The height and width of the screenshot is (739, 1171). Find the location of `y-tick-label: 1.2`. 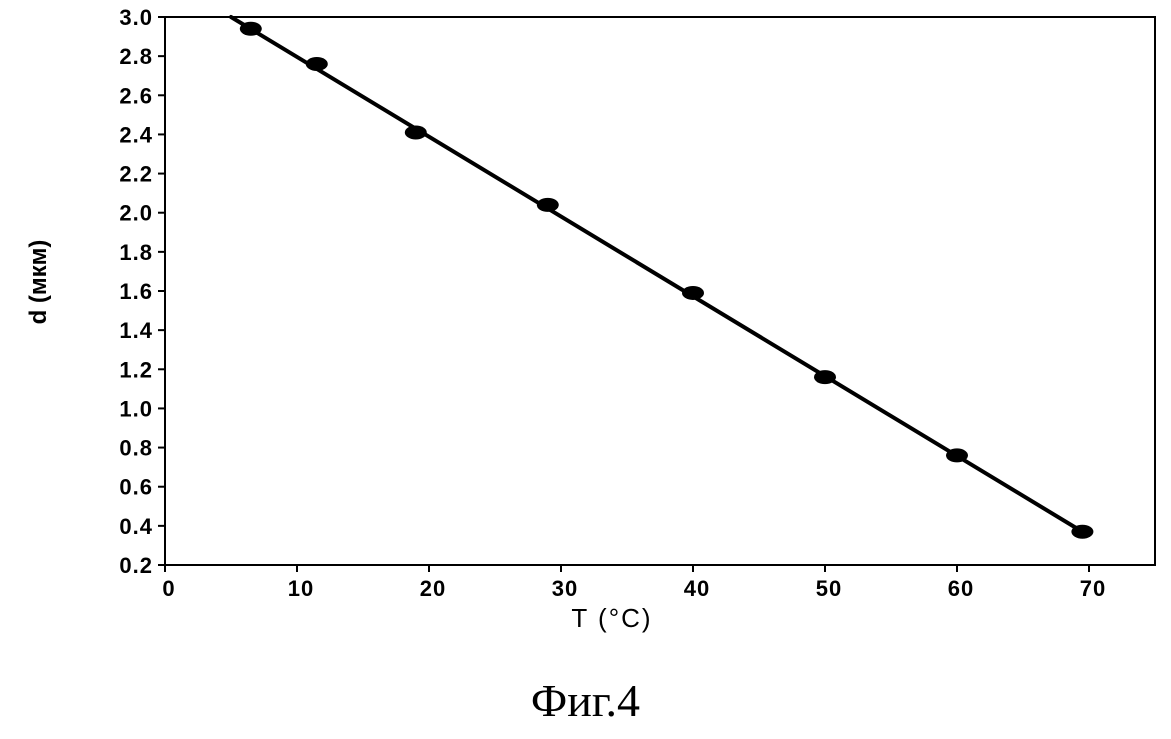

y-tick-label: 1.2 is located at coordinates (136, 369).